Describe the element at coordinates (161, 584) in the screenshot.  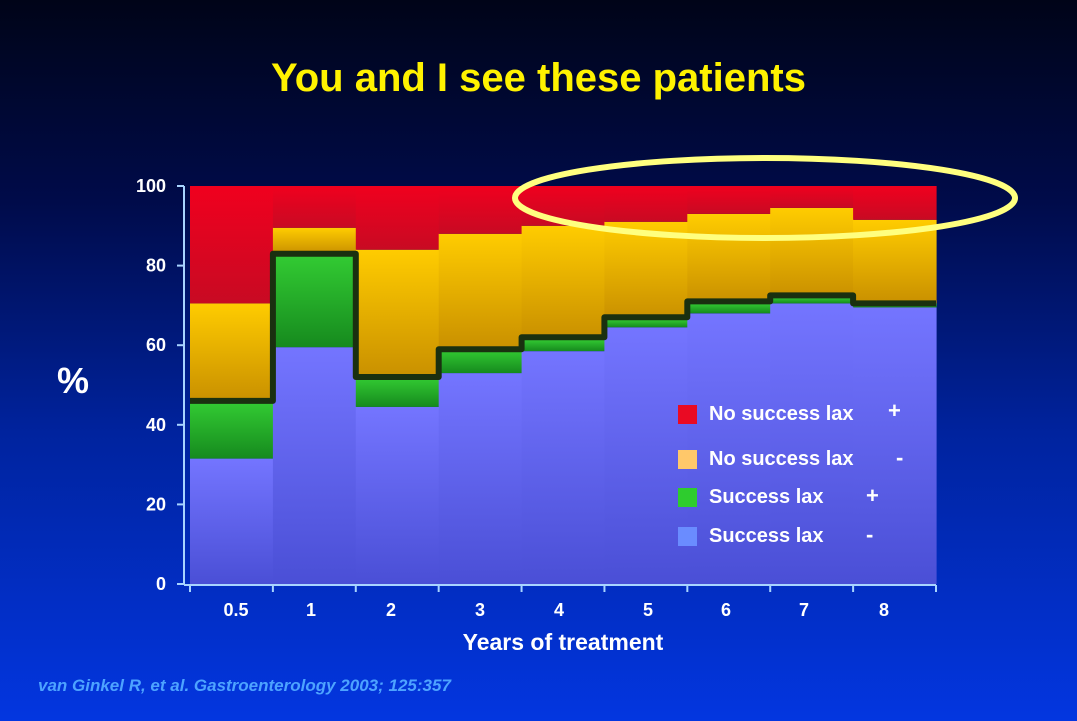
I see `y-tick-label: 0` at that location.